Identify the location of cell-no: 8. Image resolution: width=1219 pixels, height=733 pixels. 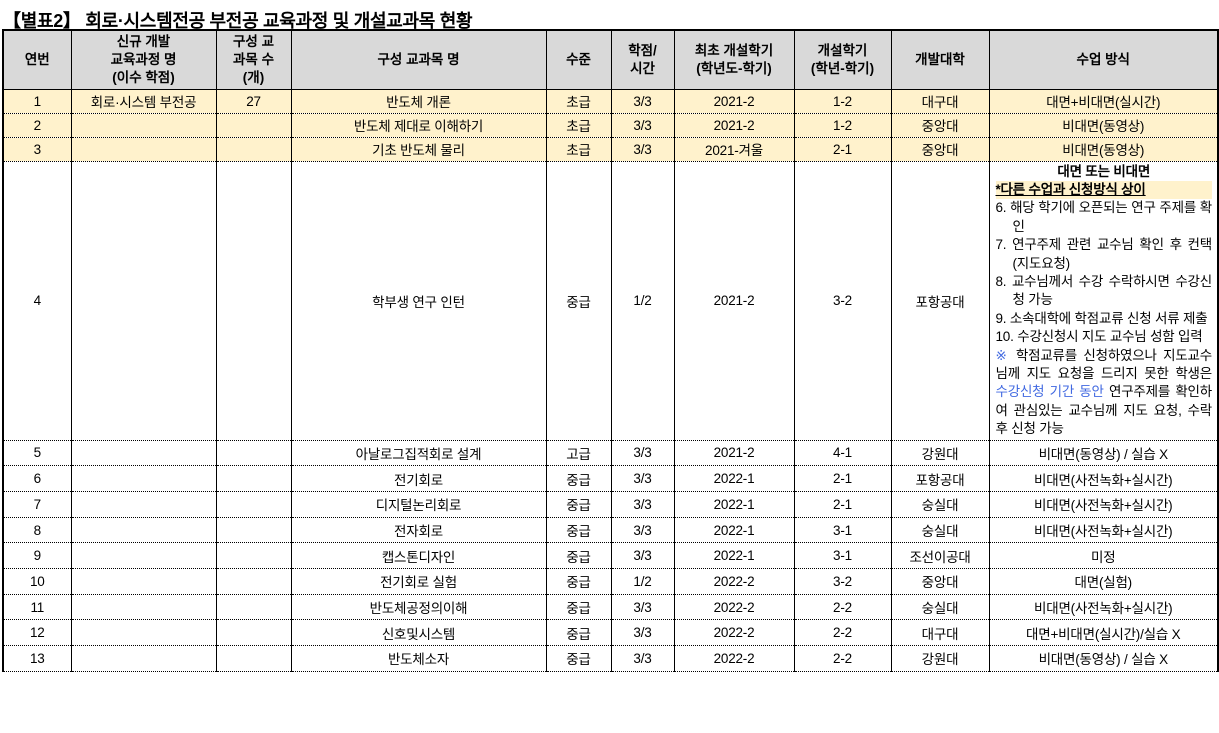
(37, 530).